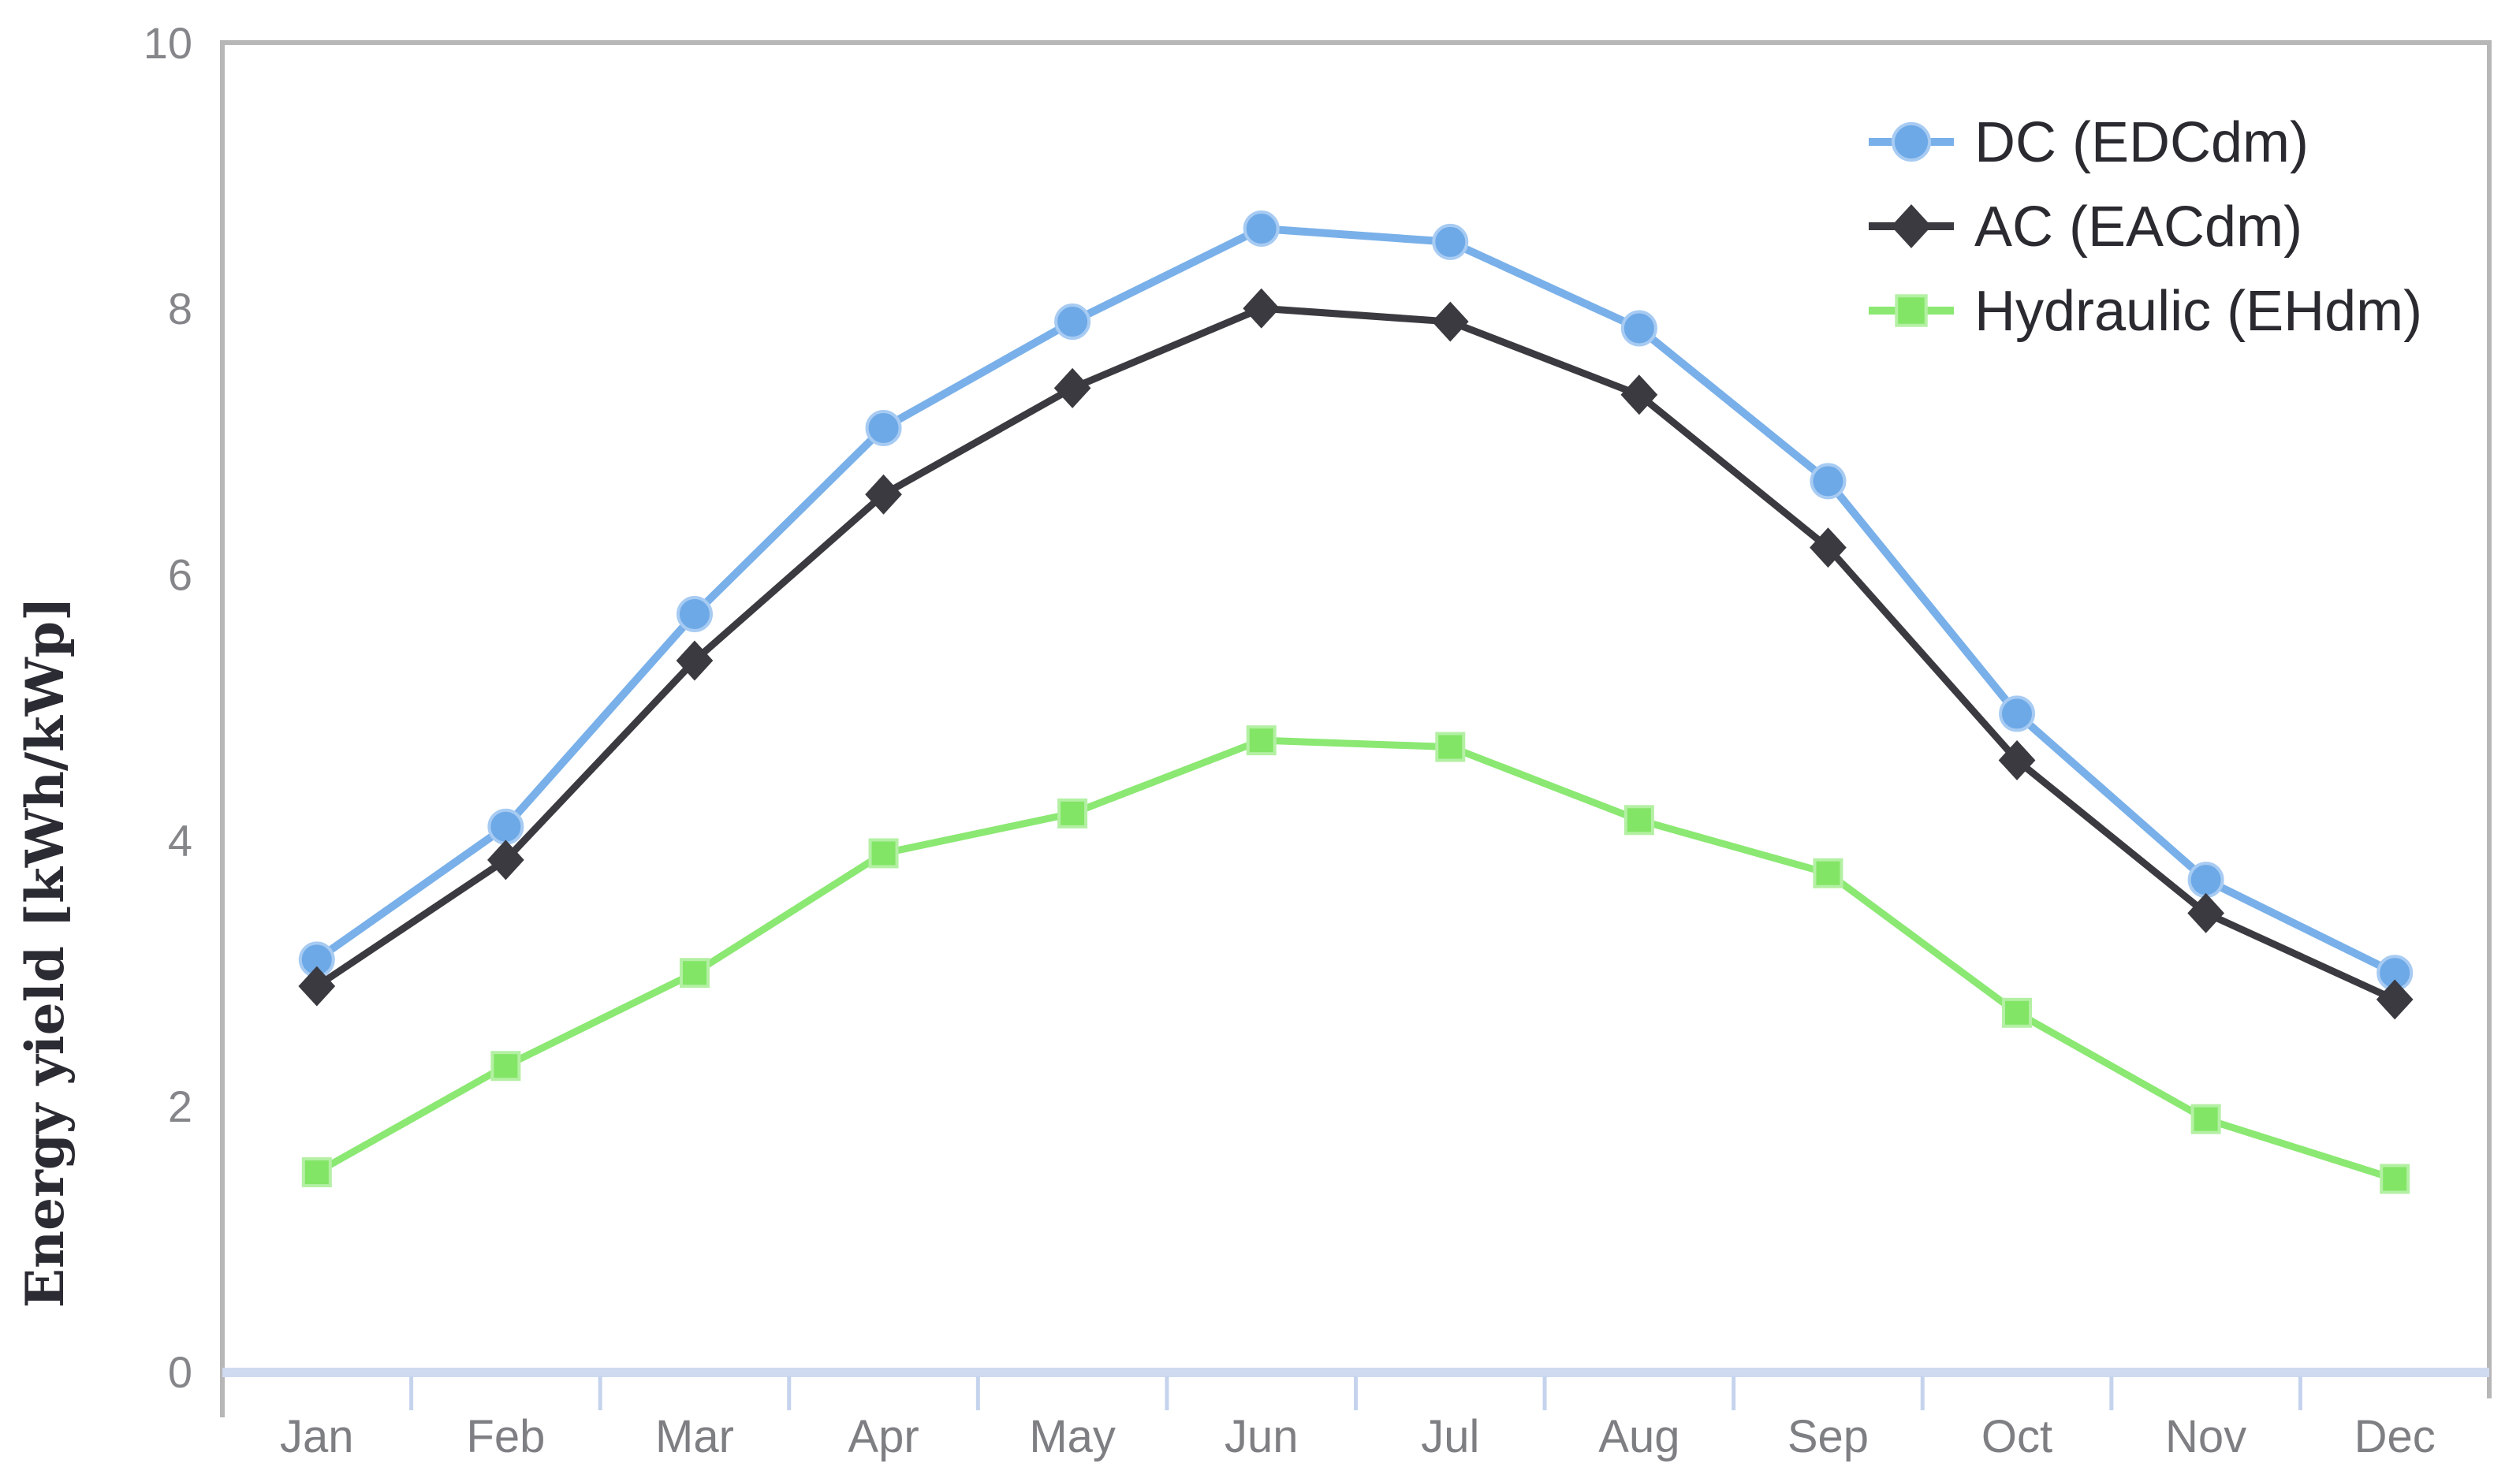 The width and height of the screenshot is (2520, 1482). Describe the element at coordinates (2395, 1436) in the screenshot. I see `x-tick-label: Dec` at that location.